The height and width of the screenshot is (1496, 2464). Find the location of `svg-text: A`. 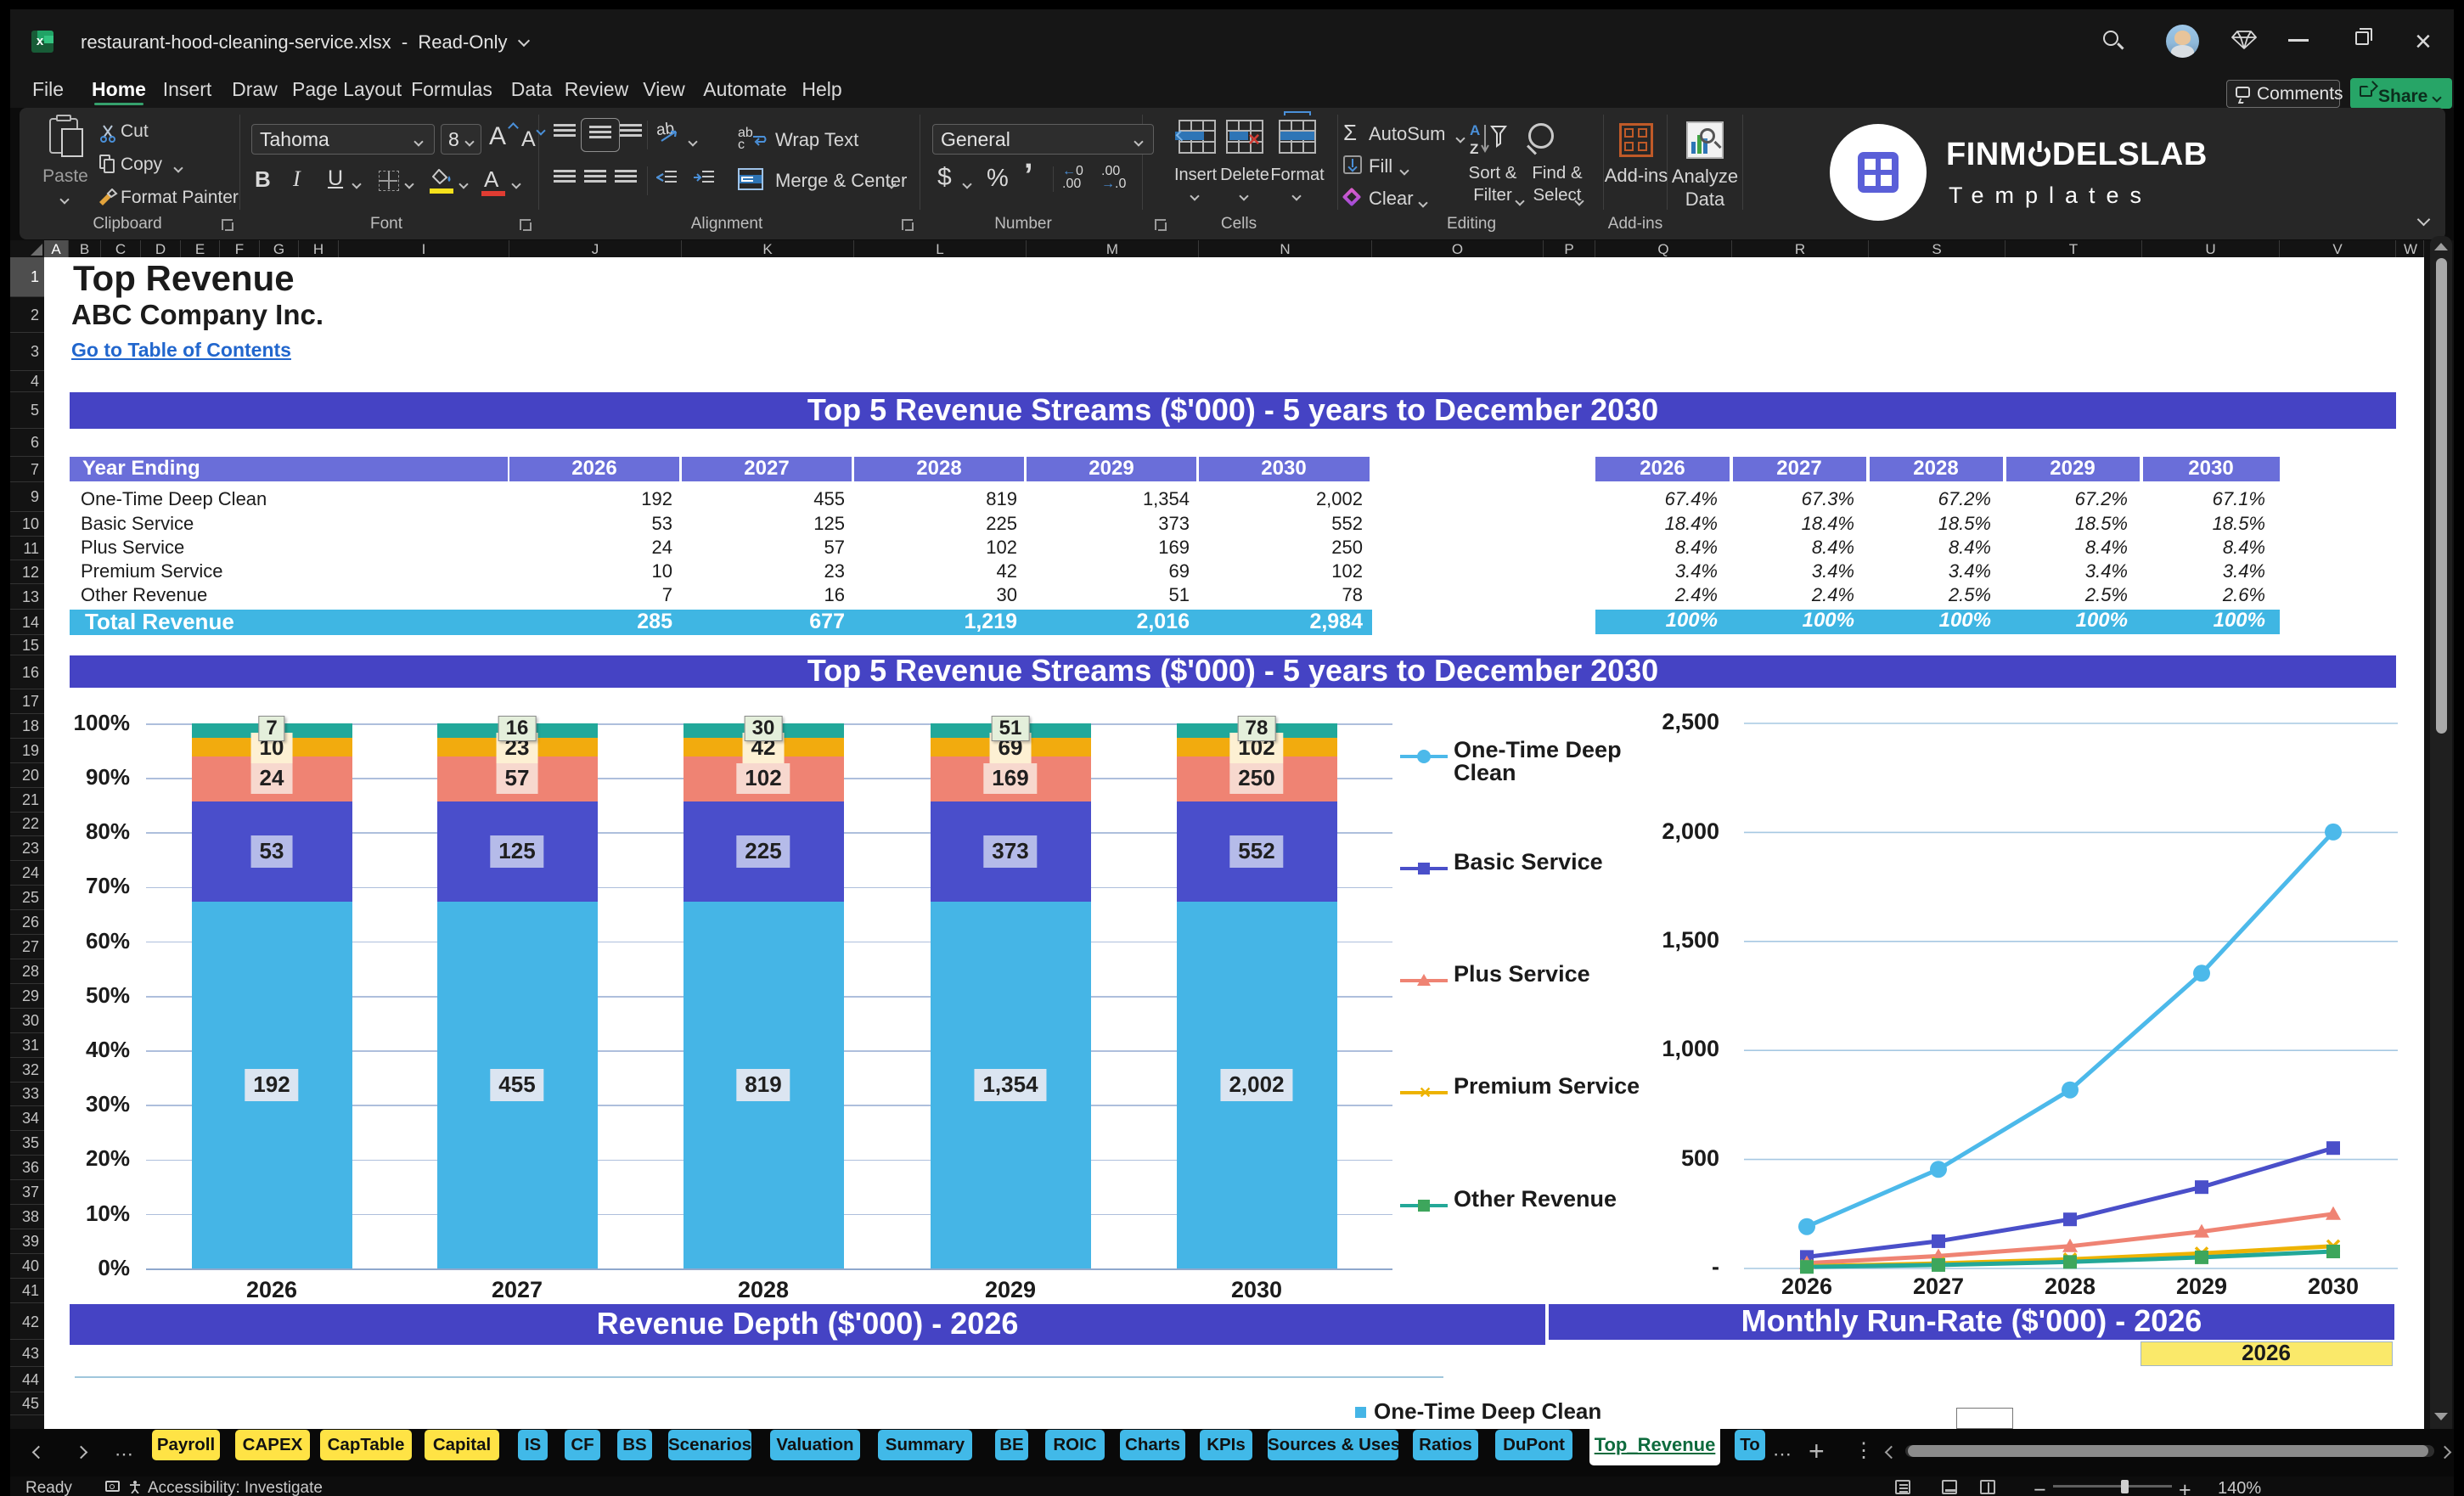

svg-text: A is located at coordinates (1475, 130).